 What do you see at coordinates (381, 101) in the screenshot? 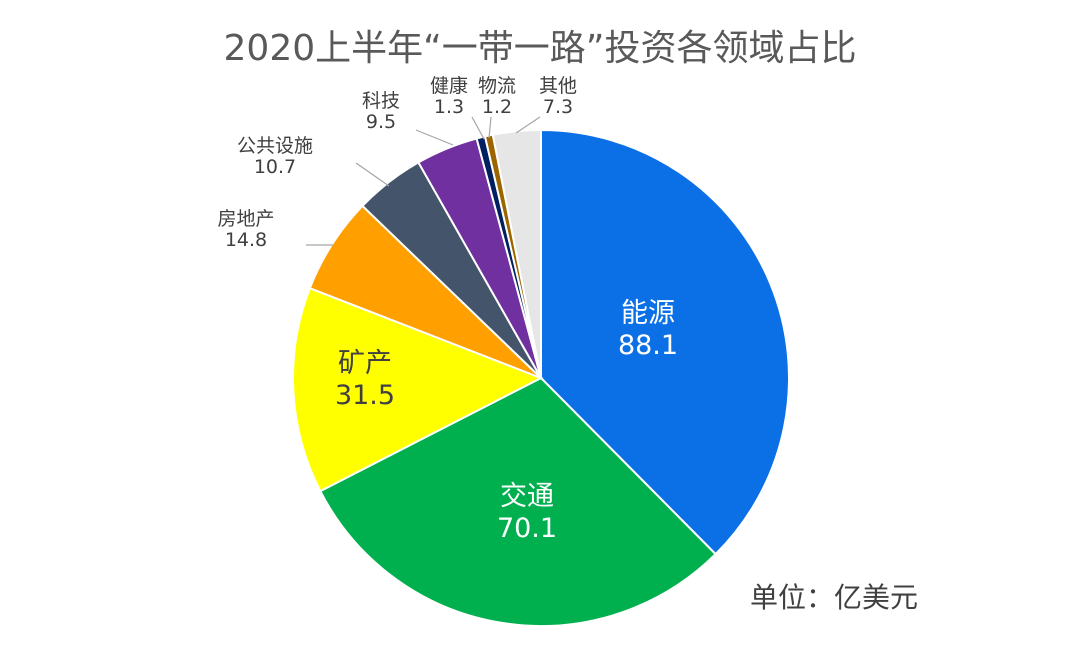
I see `slice-label-5: 科技` at bounding box center [381, 101].